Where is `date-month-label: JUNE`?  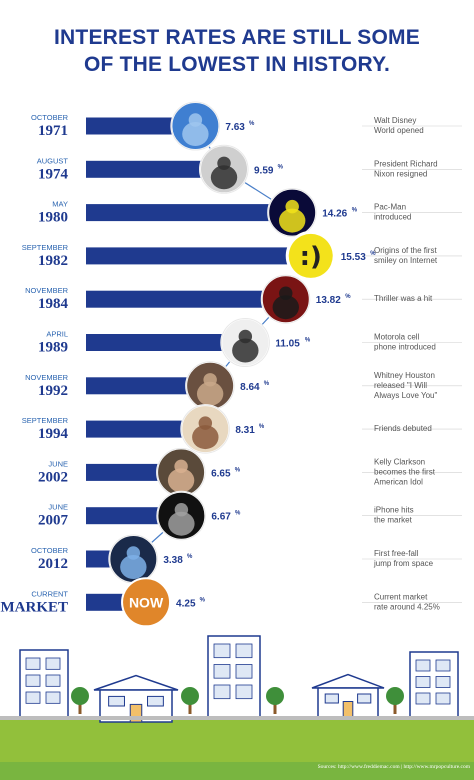
date-month-label: JUNE is located at coordinates (58, 463).